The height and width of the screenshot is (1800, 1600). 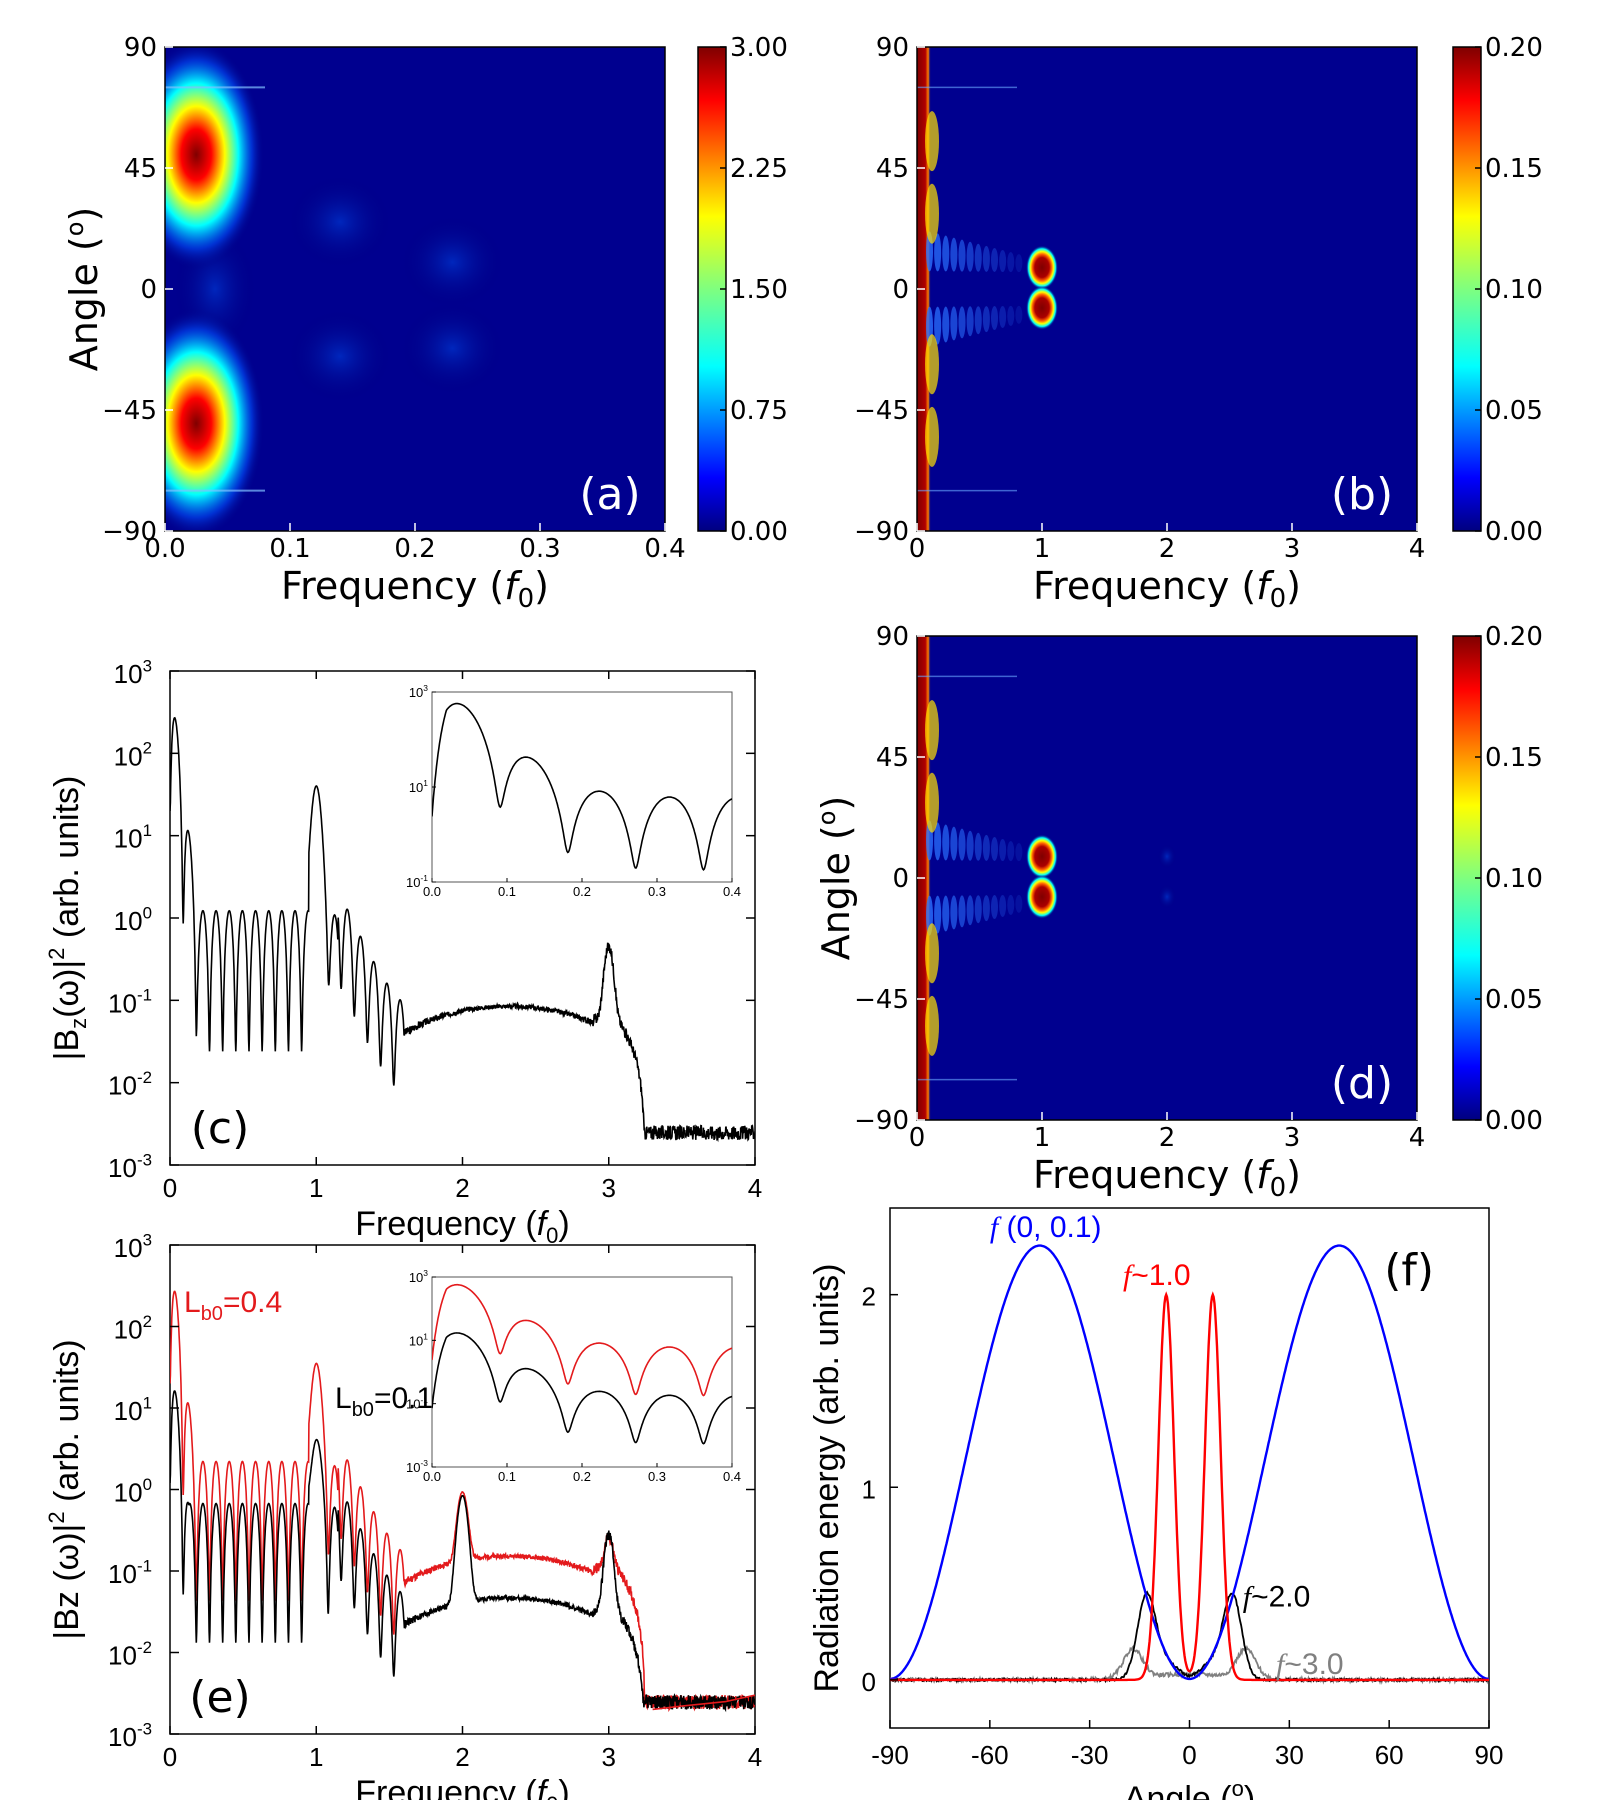 What do you see at coordinates (1278, 599) in the screenshot?
I see `x-axis-label-part: 0` at bounding box center [1278, 599].